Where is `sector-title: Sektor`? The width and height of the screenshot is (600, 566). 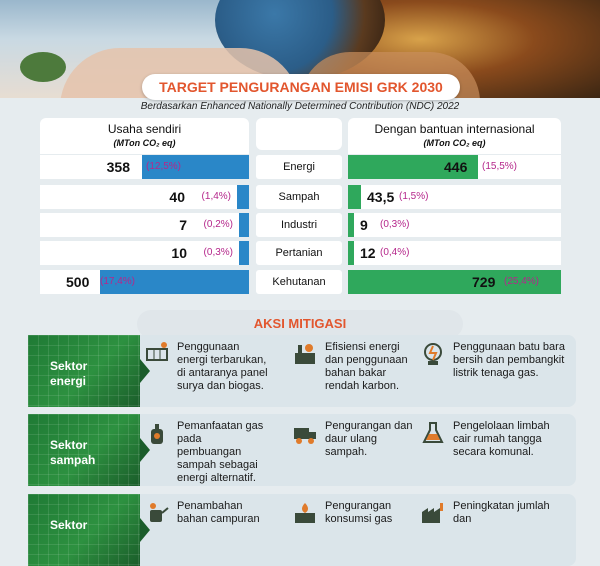
sector-title: Sektor is located at coordinates (68, 525).